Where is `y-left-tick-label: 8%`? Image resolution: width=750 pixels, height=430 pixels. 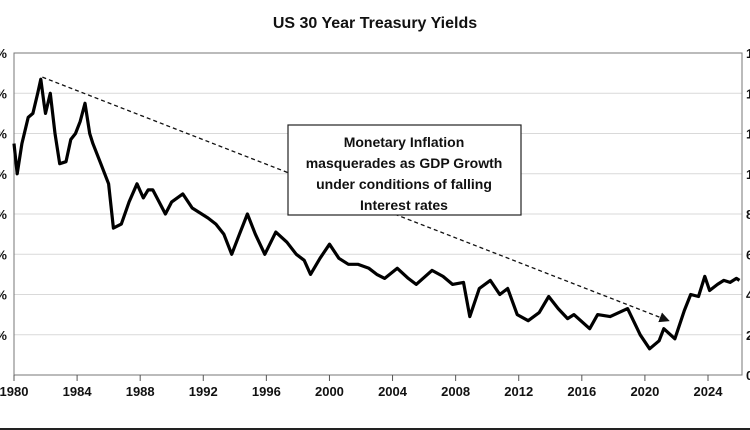 y-left-tick-label: 8% is located at coordinates (3, 214).